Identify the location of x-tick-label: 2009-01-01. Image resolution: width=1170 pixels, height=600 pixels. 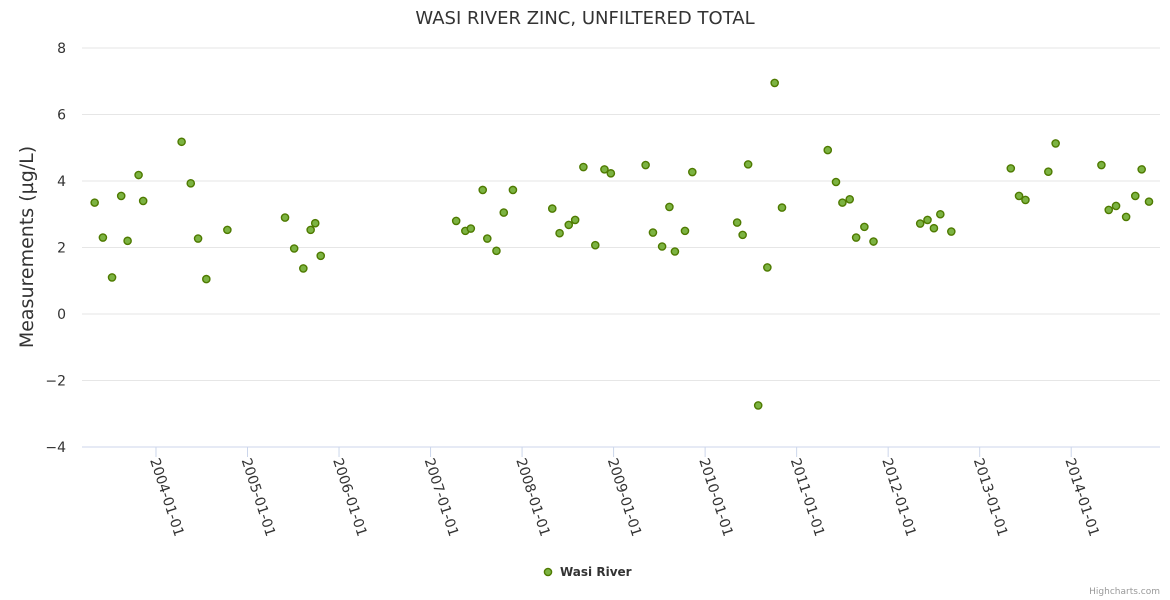
(624, 497).